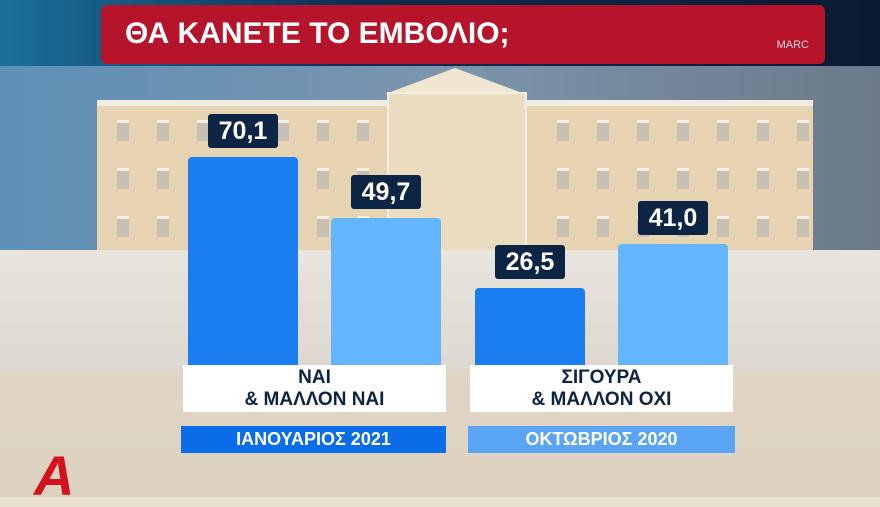  Describe the element at coordinates (455, 81) in the screenshot. I see `building-pediment` at that location.